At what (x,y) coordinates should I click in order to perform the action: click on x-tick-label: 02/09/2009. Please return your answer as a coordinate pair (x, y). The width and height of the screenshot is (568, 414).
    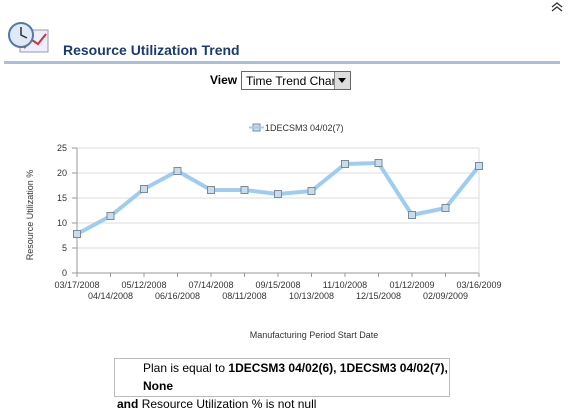
    Looking at the image, I should click on (445, 296).